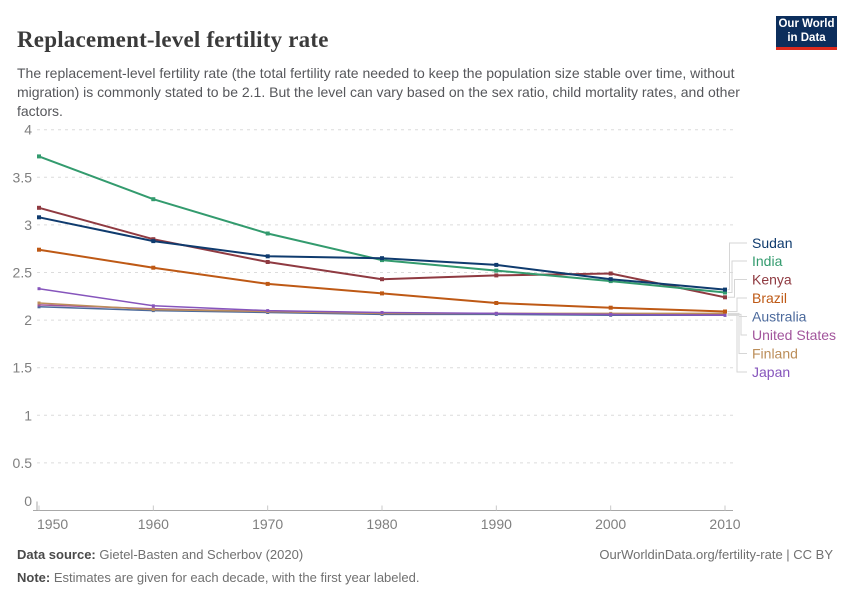 The height and width of the screenshot is (600, 850). What do you see at coordinates (775, 354) in the screenshot?
I see `legend-label-finland: Finland` at bounding box center [775, 354].